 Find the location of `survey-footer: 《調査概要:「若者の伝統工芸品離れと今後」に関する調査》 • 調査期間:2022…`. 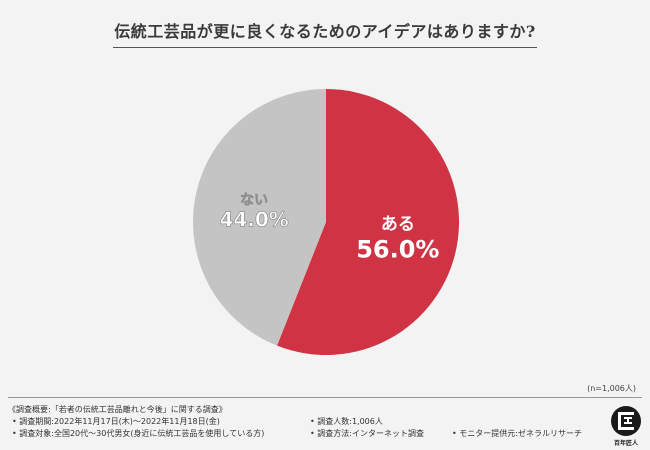

survey-footer: 《調査概要:「若者の伝統工芸品離れと今後」に関する調査》 • 調査期間:2022… is located at coordinates (303, 422).